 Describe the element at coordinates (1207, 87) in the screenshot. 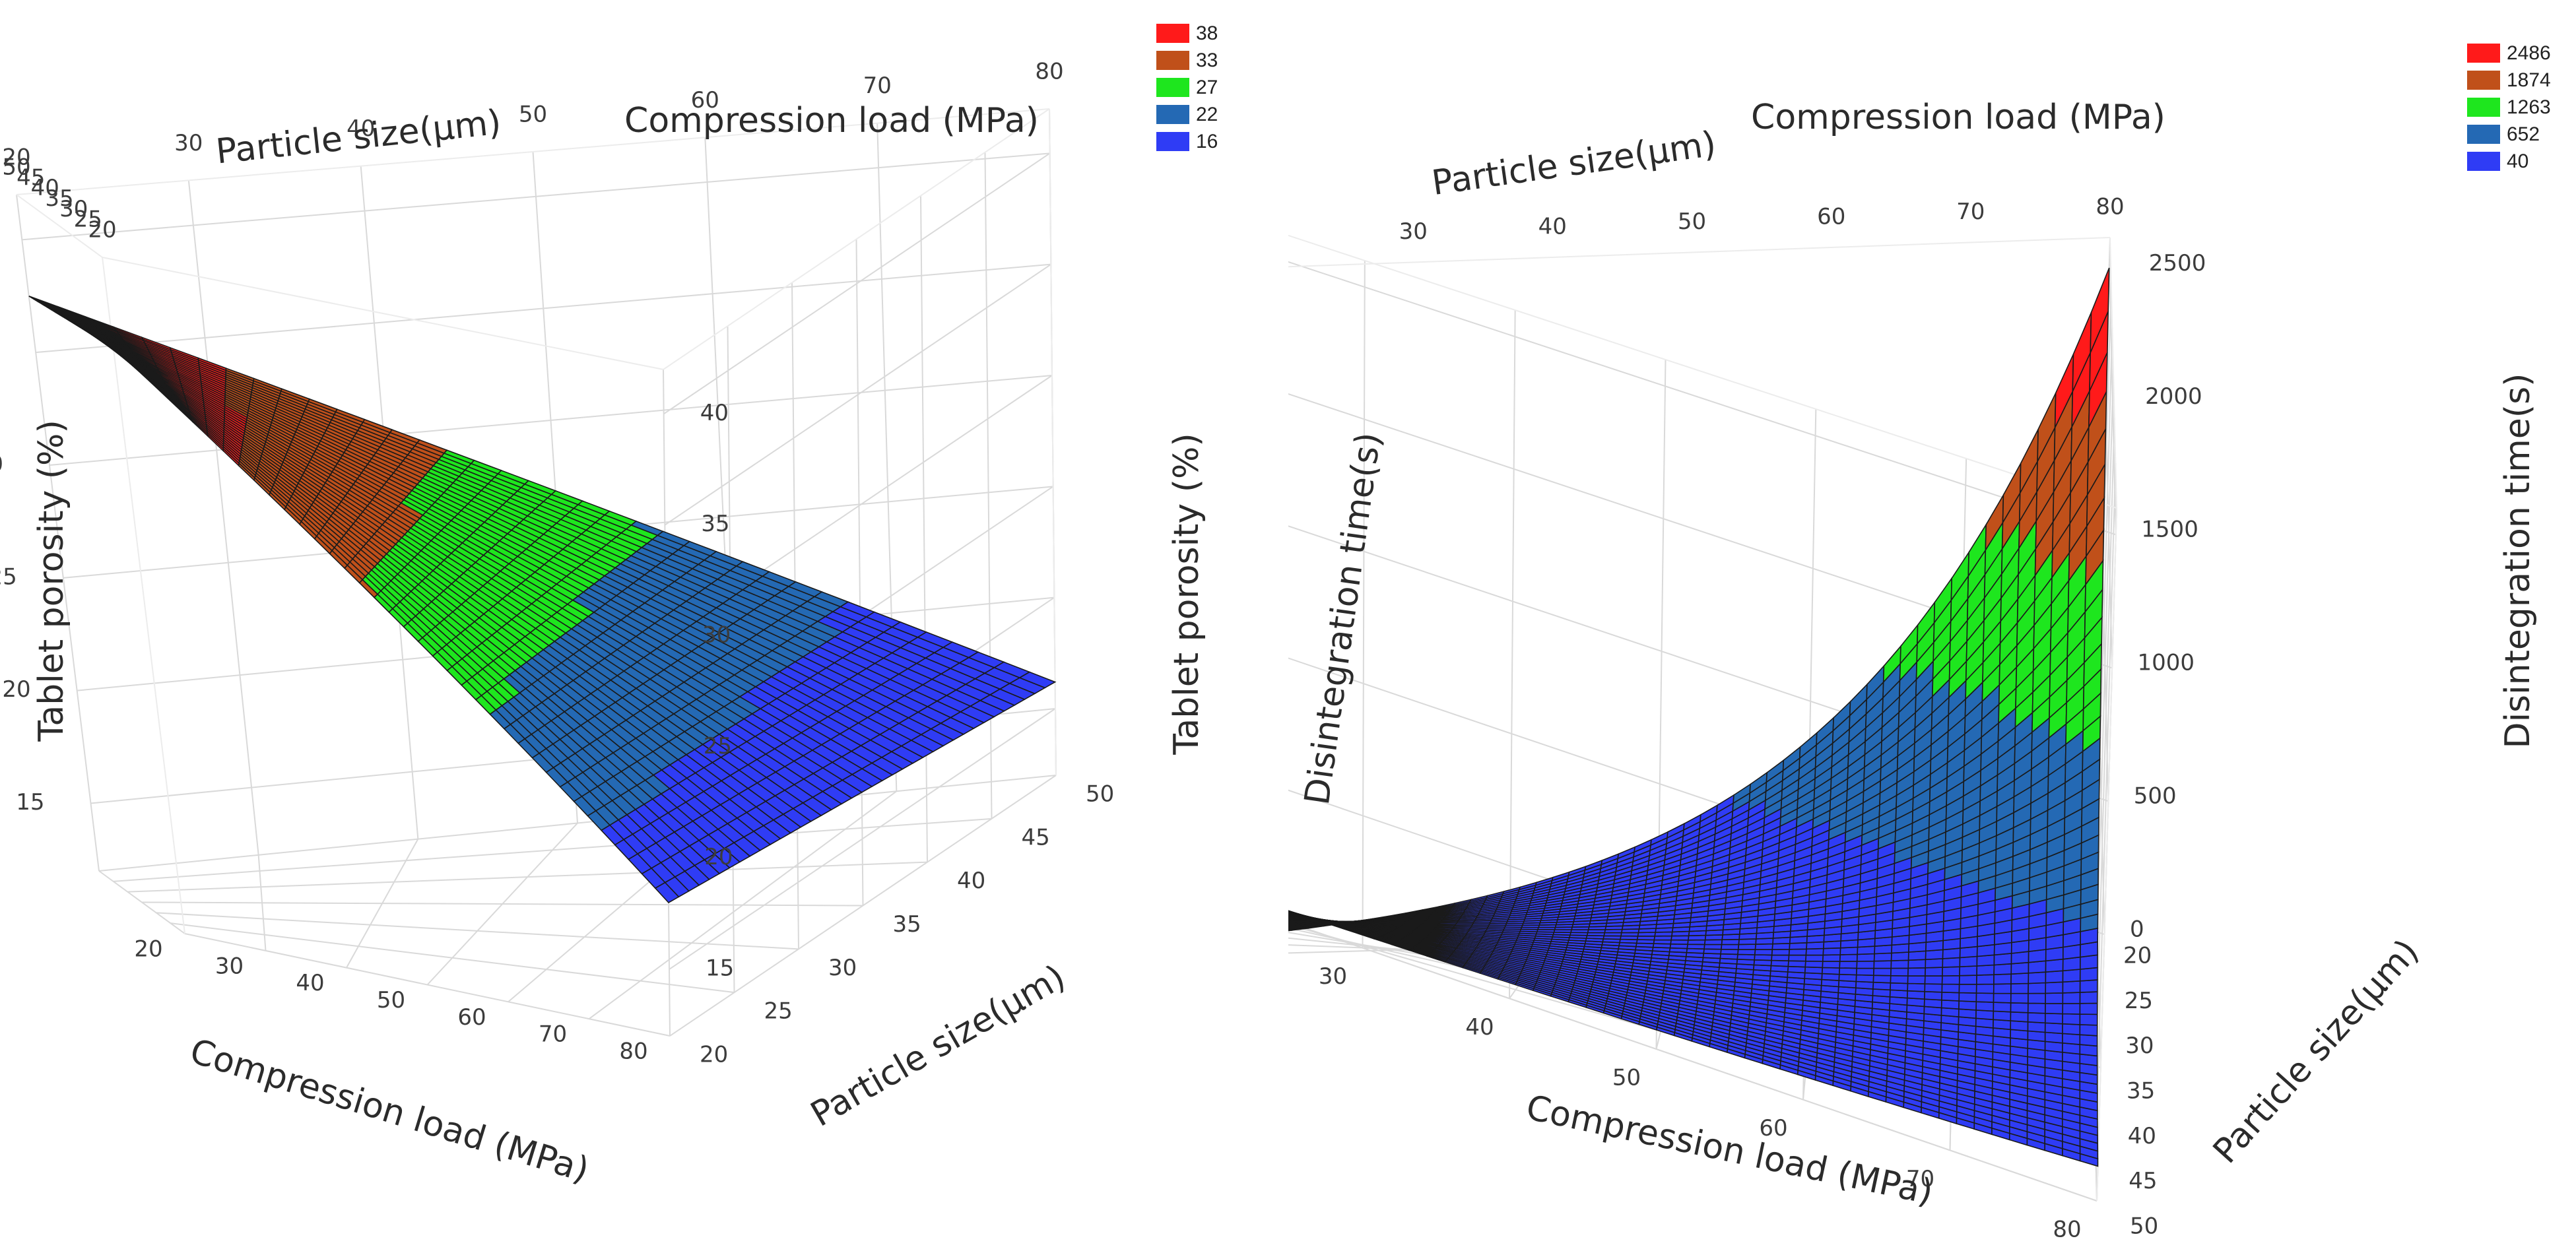

I see `legend-label: 27` at that location.